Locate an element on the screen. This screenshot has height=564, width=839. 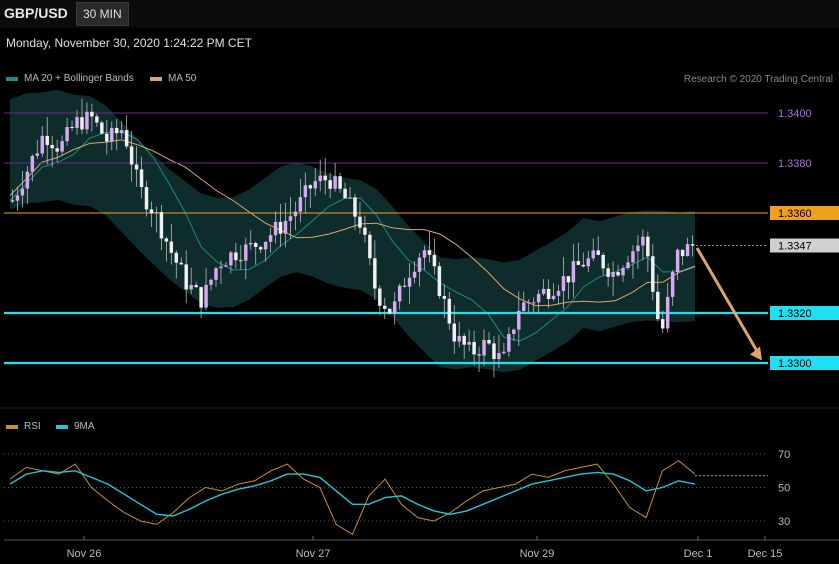
forecast-arrow-head is located at coordinates (756, 353).